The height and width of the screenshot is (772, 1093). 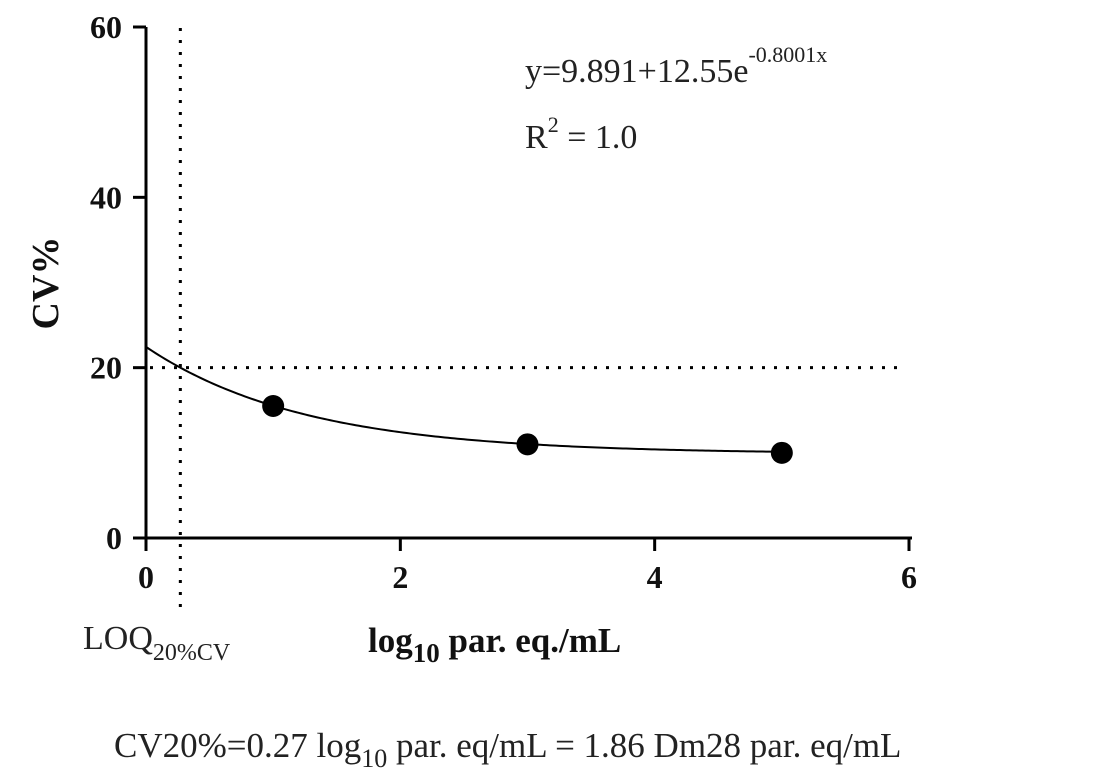 I want to click on y-tick-label: 0, so click(x=114, y=538).